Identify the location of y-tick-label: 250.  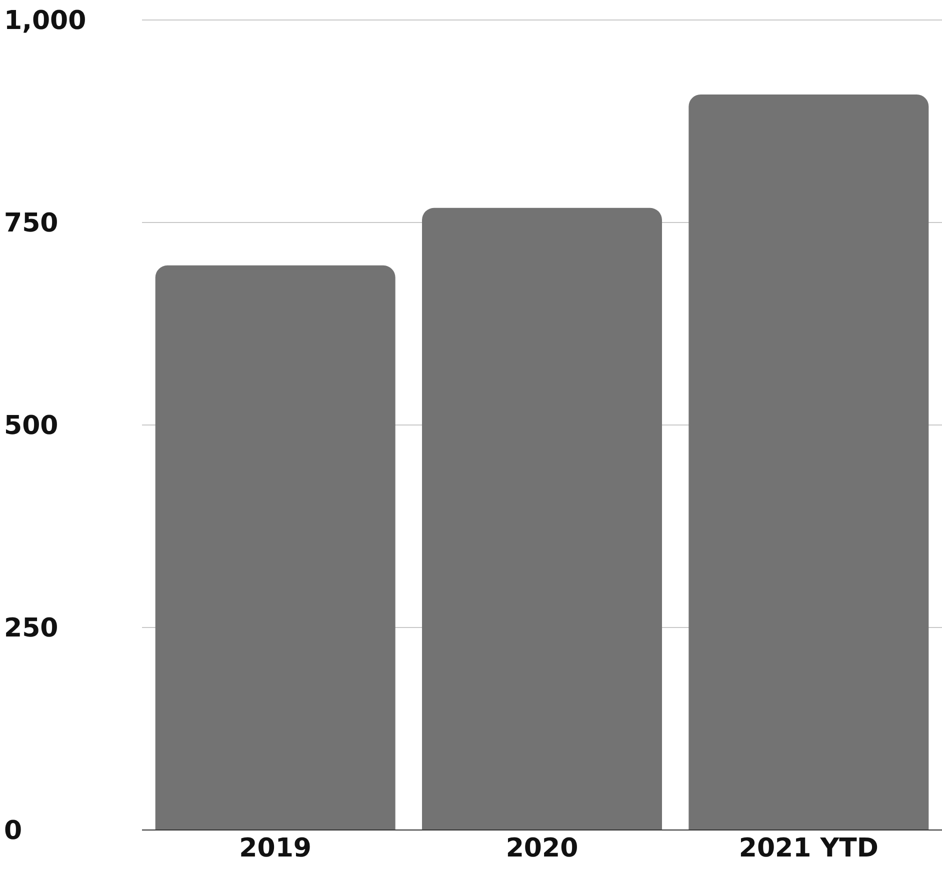
(31, 629).